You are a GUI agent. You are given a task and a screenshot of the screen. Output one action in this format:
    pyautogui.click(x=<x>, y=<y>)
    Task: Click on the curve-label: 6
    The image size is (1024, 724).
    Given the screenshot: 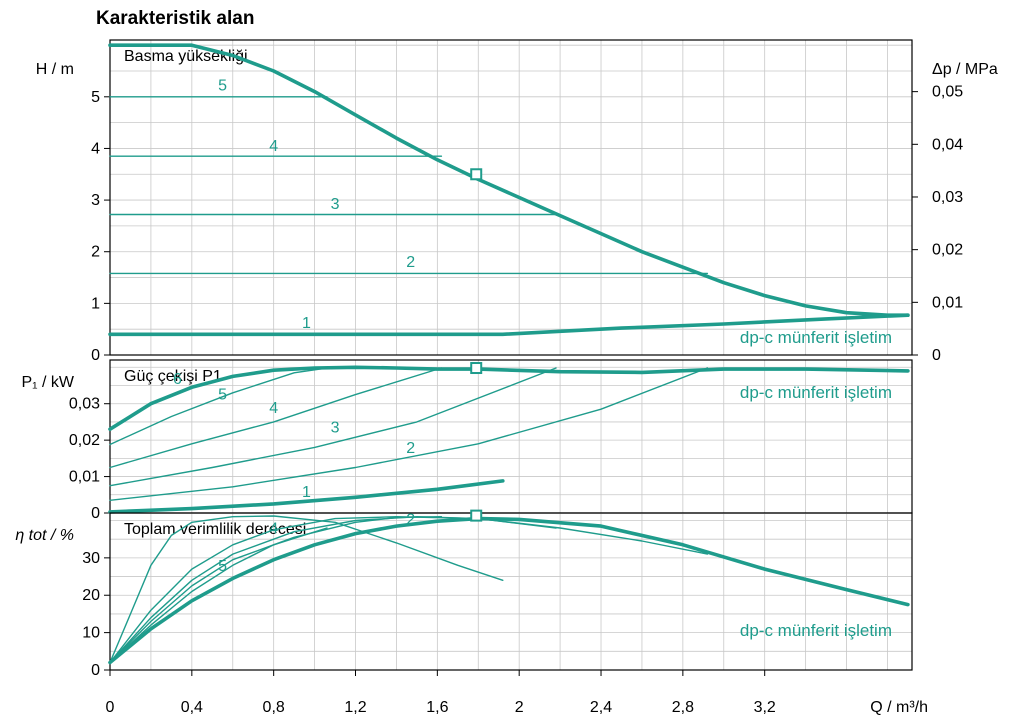 What is the action you would take?
    pyautogui.click(x=177, y=379)
    